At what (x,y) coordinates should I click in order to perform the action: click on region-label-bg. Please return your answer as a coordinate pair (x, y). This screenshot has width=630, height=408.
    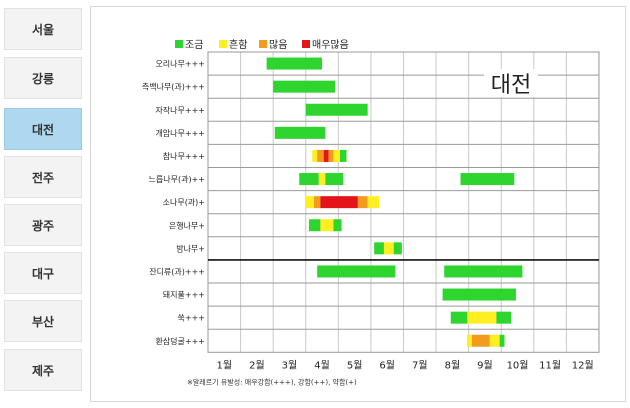
    Looking at the image, I should click on (511, 83).